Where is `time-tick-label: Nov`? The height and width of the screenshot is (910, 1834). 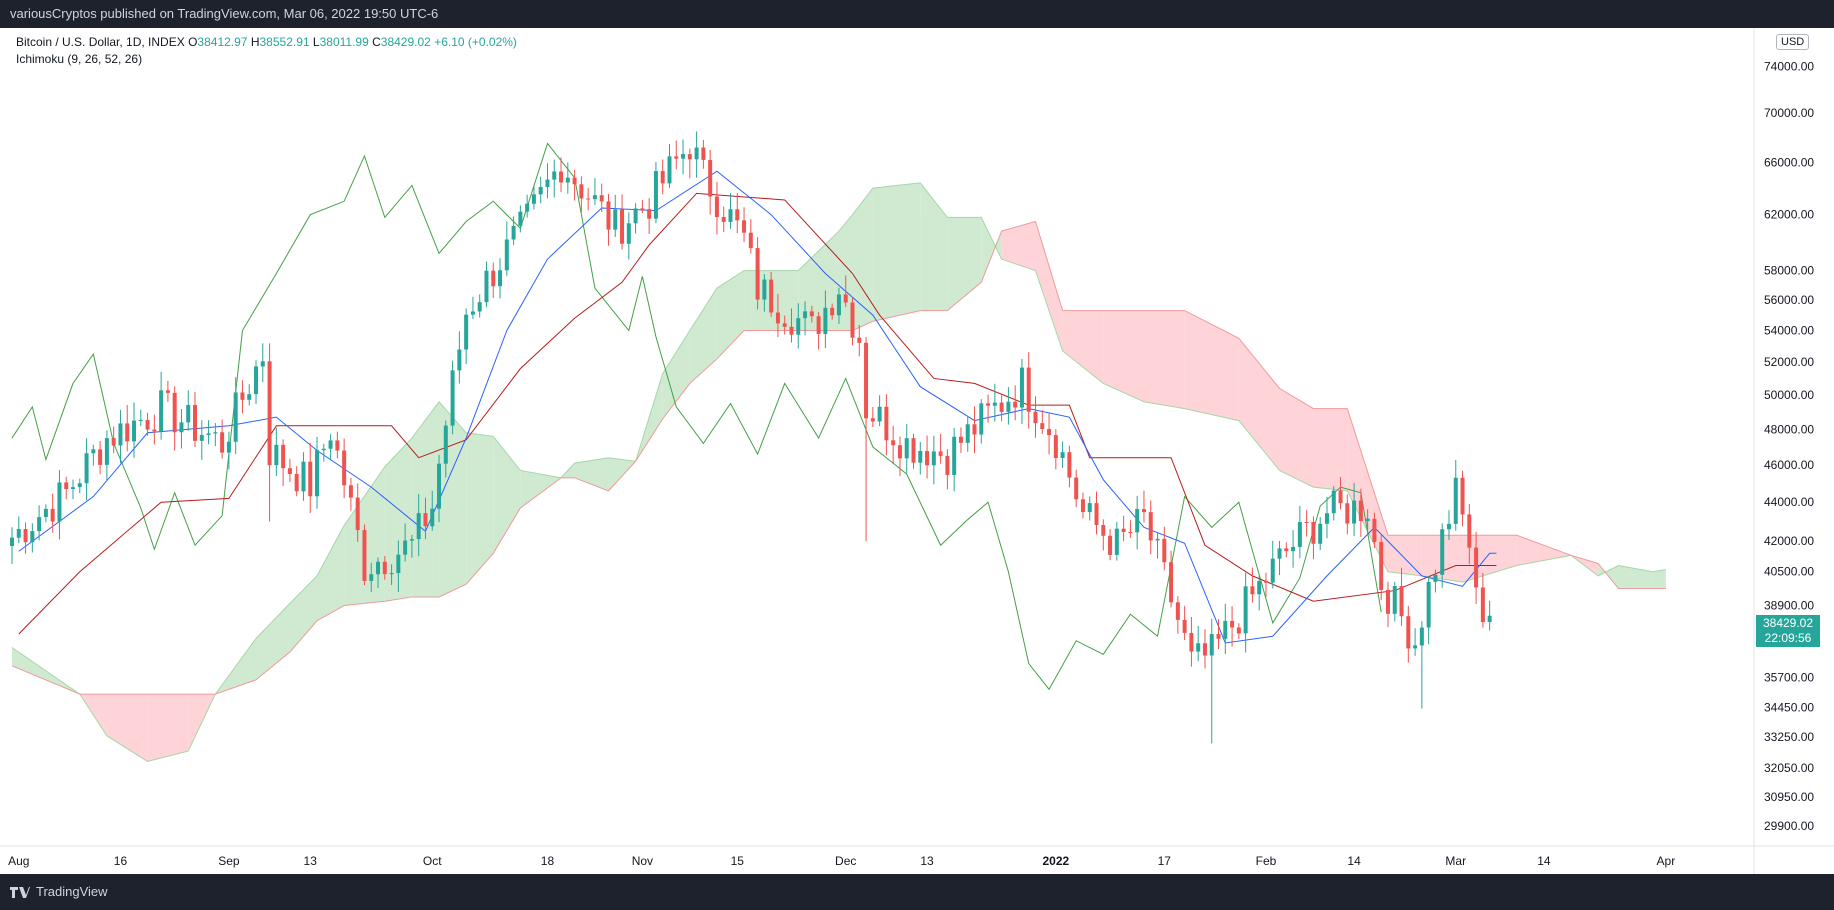
time-tick-label: Nov is located at coordinates (642, 861).